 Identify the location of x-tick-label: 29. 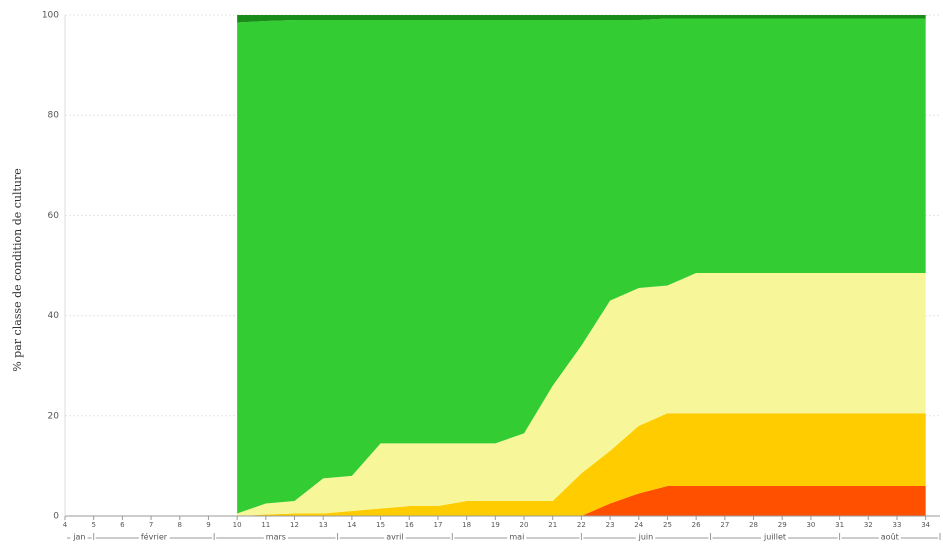
(782, 525).